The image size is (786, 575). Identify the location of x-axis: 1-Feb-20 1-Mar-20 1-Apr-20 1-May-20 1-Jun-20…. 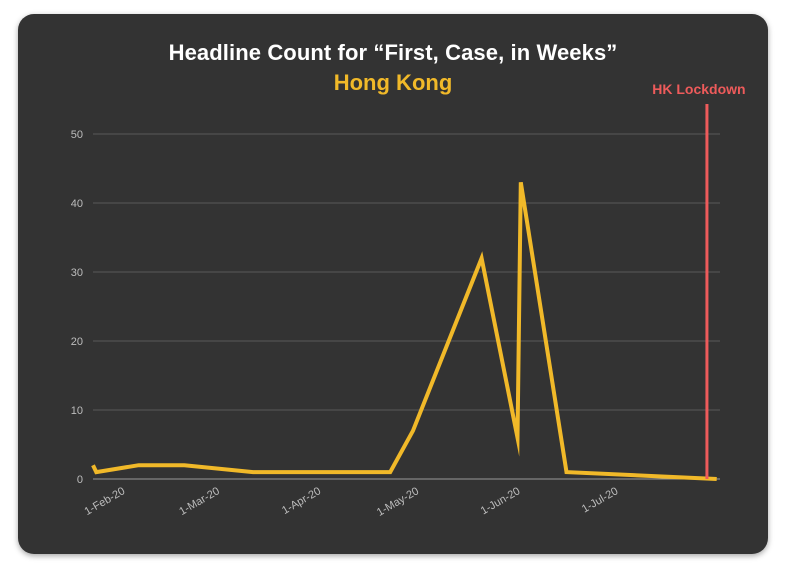
(351, 502).